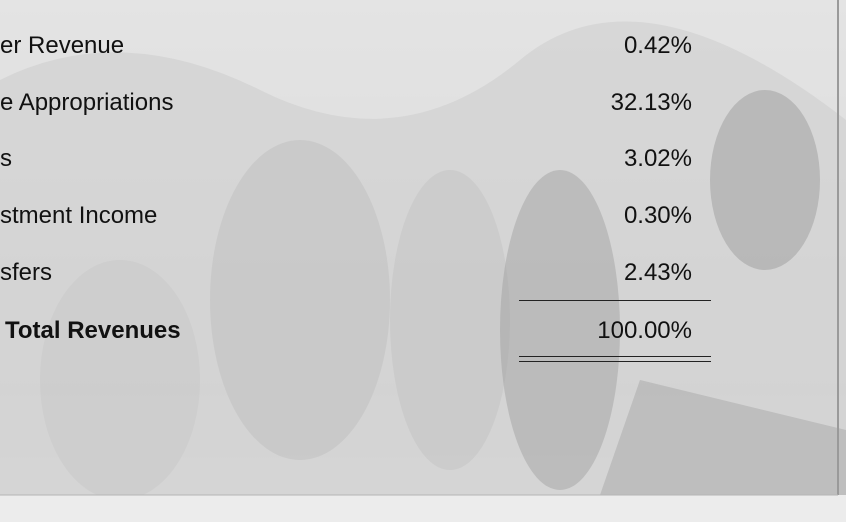  What do you see at coordinates (423, 279) in the screenshot?
I see `table-row: sfers 2.43%` at bounding box center [423, 279].